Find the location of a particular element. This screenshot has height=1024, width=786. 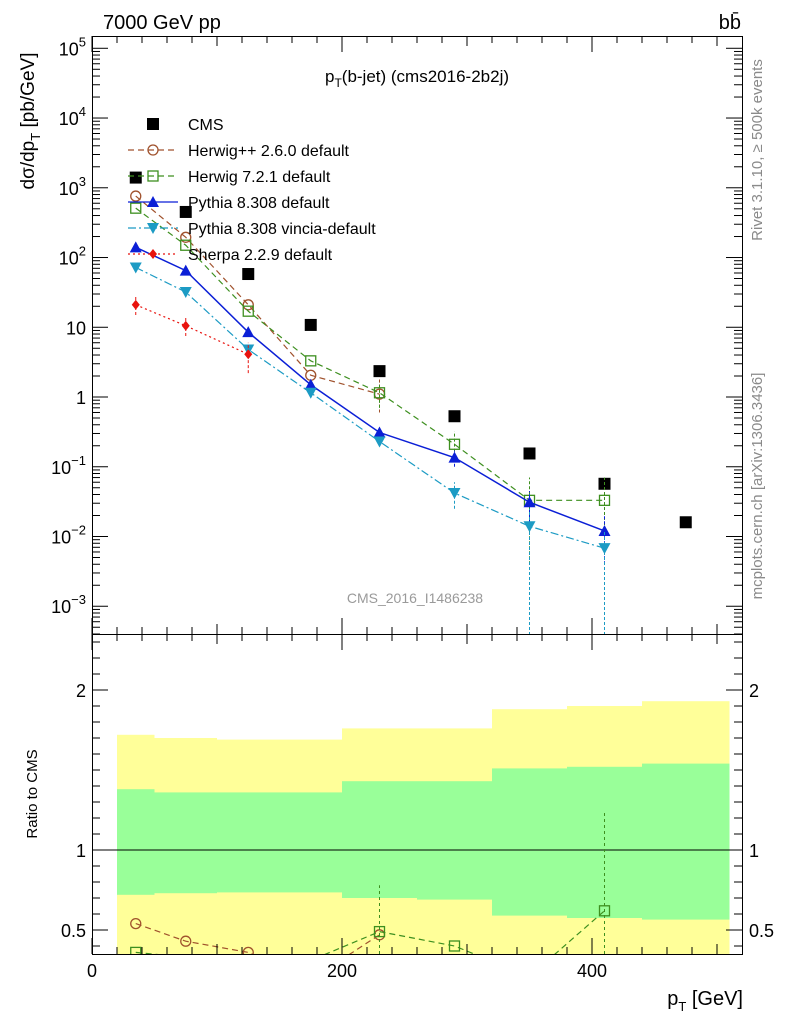

rivet-label: Rivet 3.1.10, ≥ 500k events is located at coordinates (757, 150).